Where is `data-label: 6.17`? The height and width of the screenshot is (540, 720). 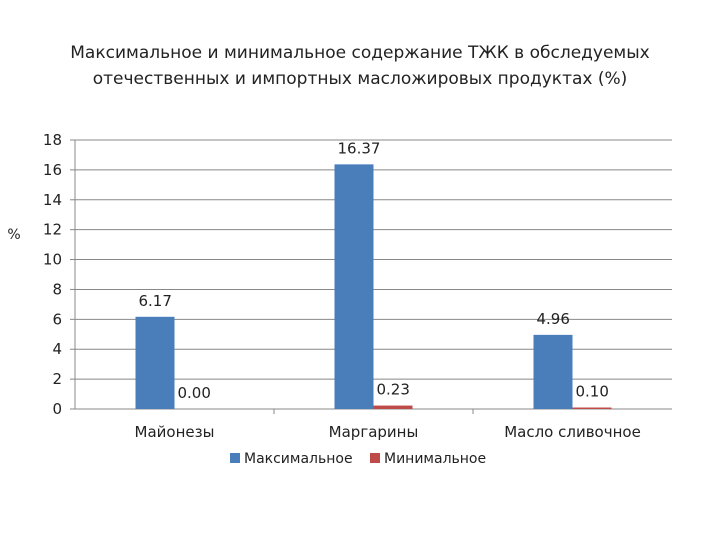 data-label: 6.17 is located at coordinates (155, 301).